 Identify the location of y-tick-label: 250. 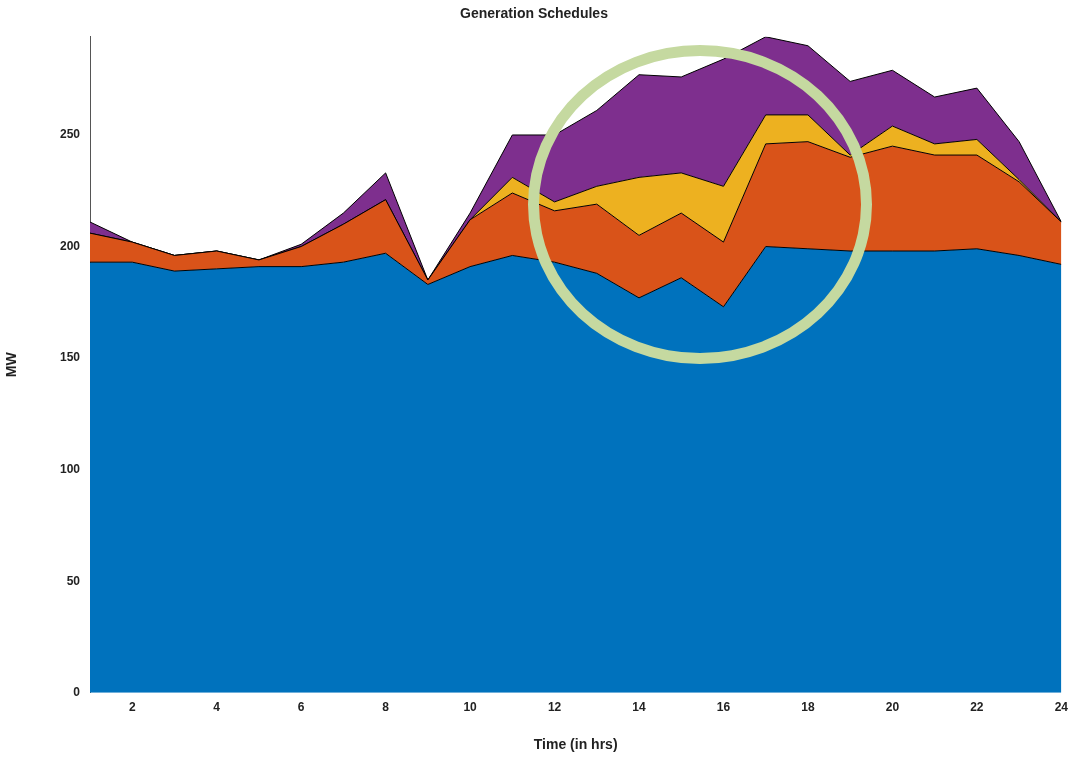
(70, 134).